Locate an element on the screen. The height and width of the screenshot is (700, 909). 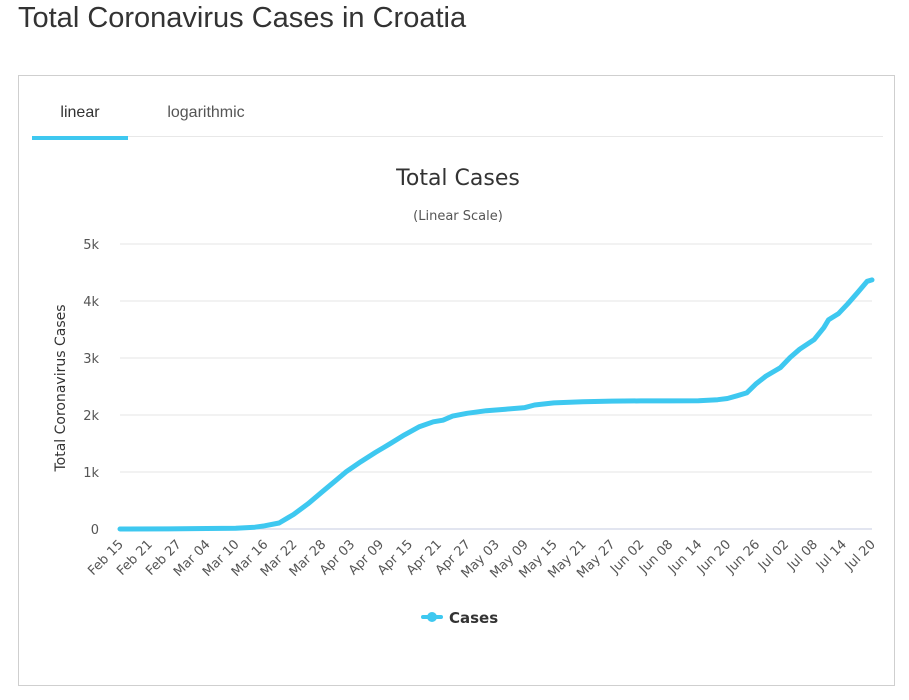
y-tick-label: 4k is located at coordinates (91, 302).